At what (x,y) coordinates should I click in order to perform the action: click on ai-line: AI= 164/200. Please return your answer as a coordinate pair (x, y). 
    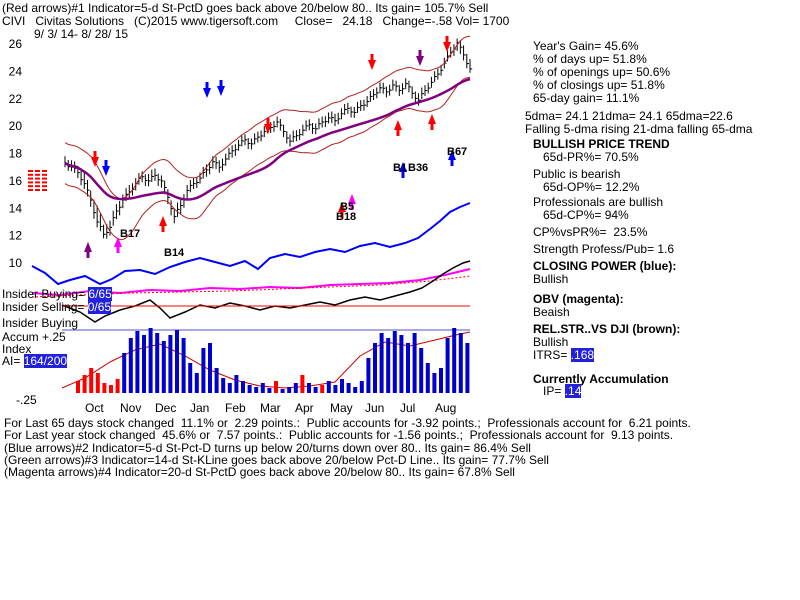
    Looking at the image, I should click on (35, 361).